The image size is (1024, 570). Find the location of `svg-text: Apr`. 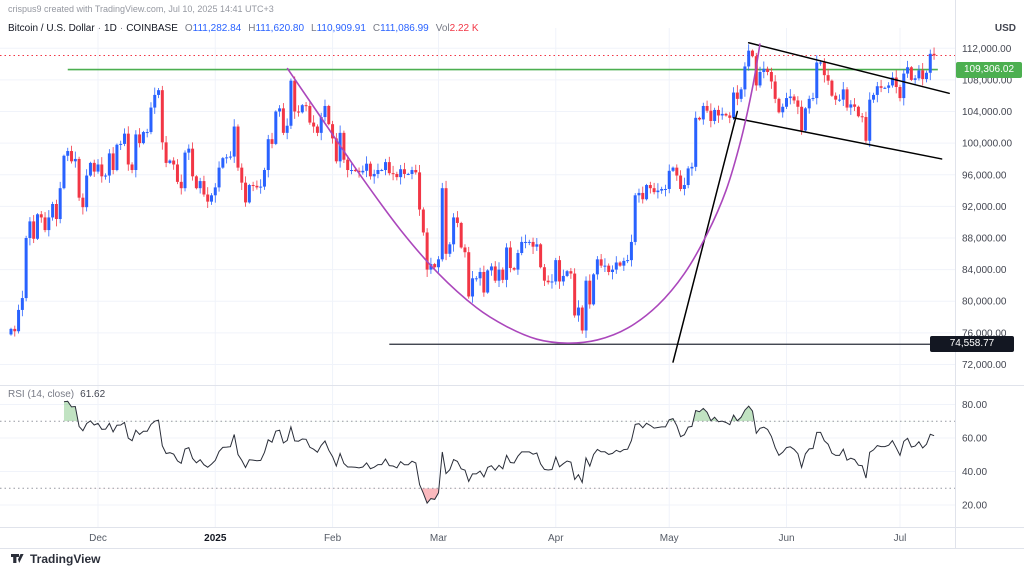

svg-text: Apr is located at coordinates (556, 538).